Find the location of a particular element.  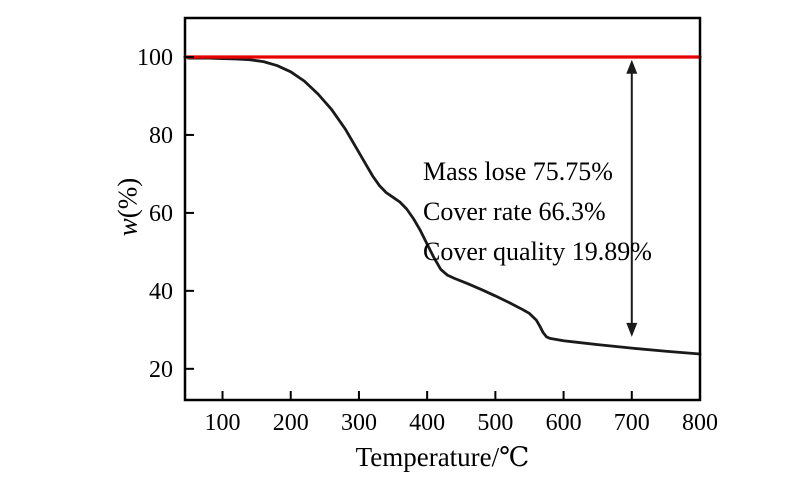

y-tick-label: 100 is located at coordinates (155, 58).